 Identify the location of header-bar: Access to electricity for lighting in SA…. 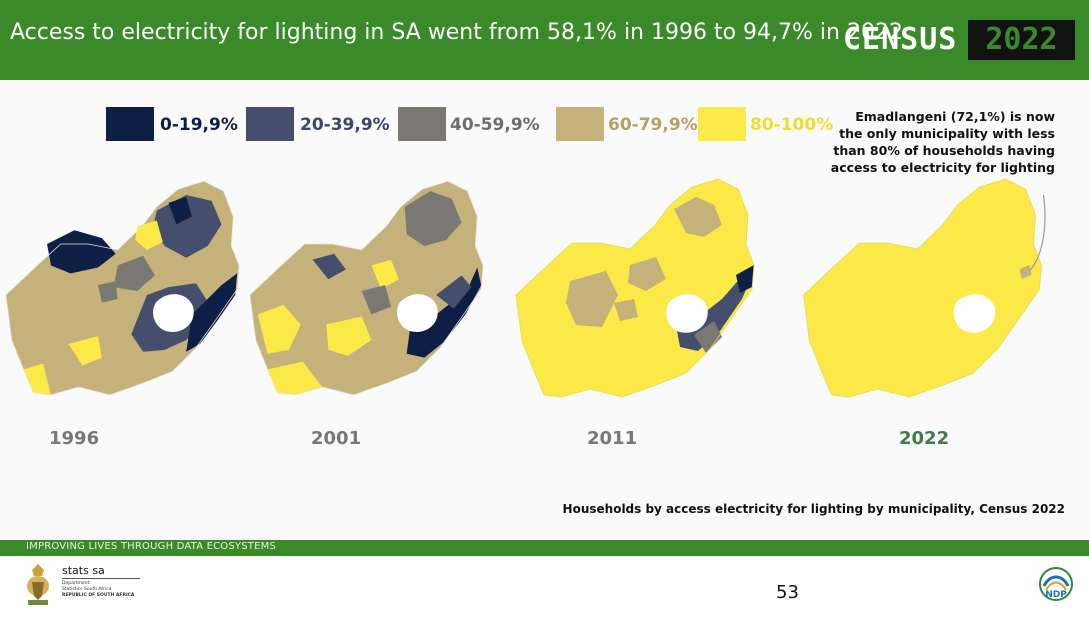
(544, 40).